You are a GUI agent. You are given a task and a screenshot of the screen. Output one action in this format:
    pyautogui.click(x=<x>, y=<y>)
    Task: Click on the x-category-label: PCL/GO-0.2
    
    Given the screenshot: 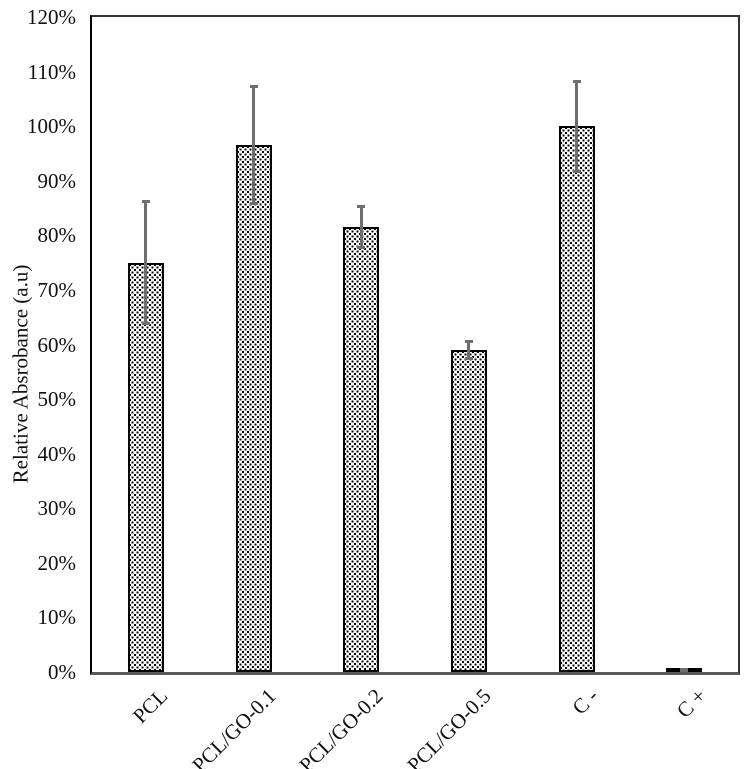 What is the action you would take?
    pyautogui.click(x=341, y=726)
    